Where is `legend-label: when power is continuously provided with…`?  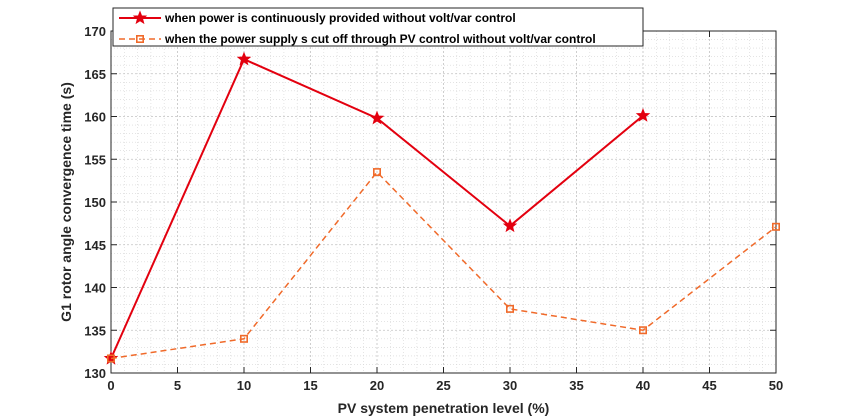 legend-label: when power is continuously provided with… is located at coordinates (340, 18).